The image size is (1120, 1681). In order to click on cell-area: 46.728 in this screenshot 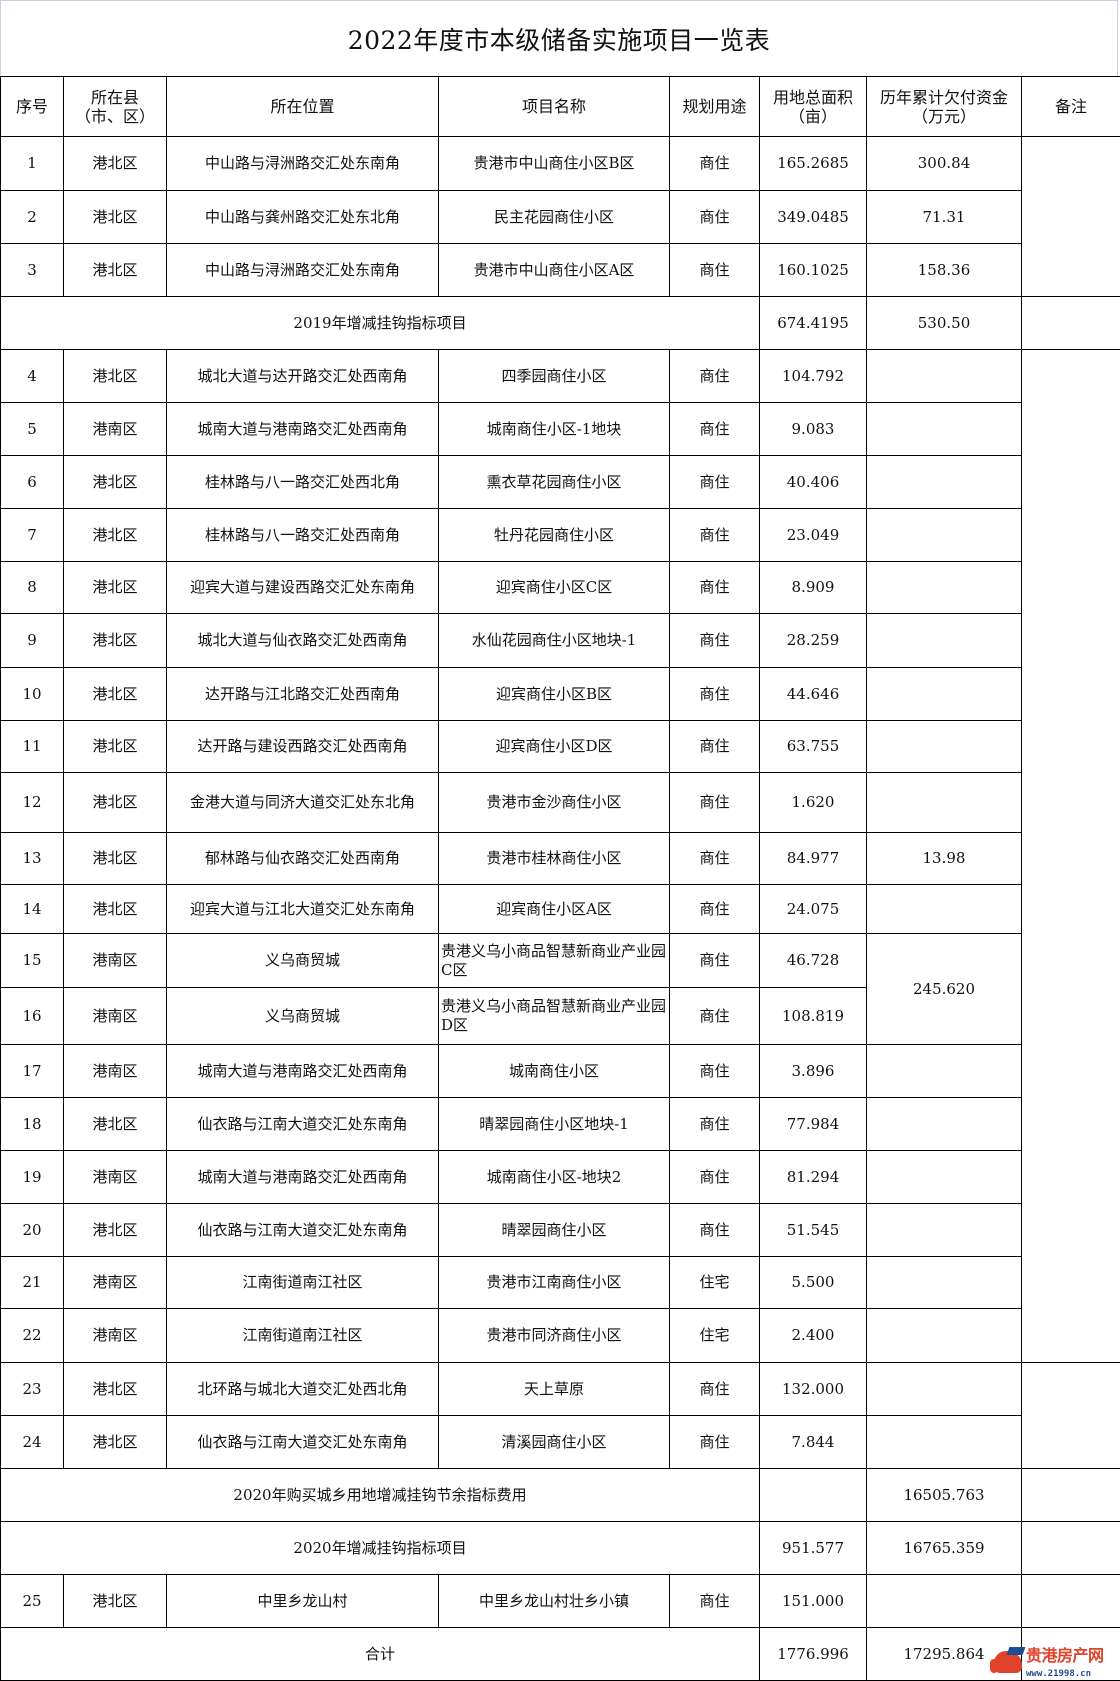, I will do `click(813, 960)`.